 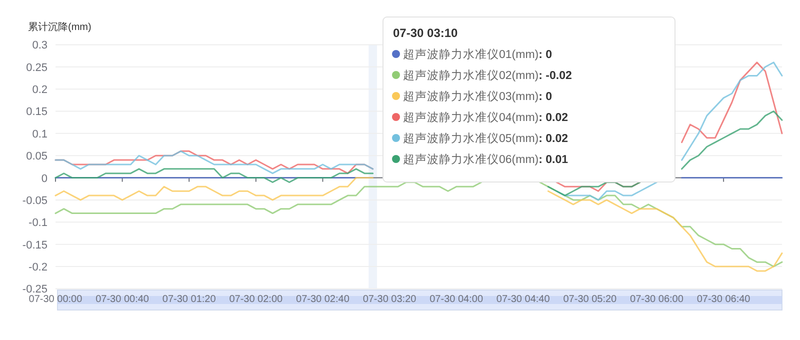 I want to click on x-tick-label: 07-30 04:40, so click(x=523, y=299).